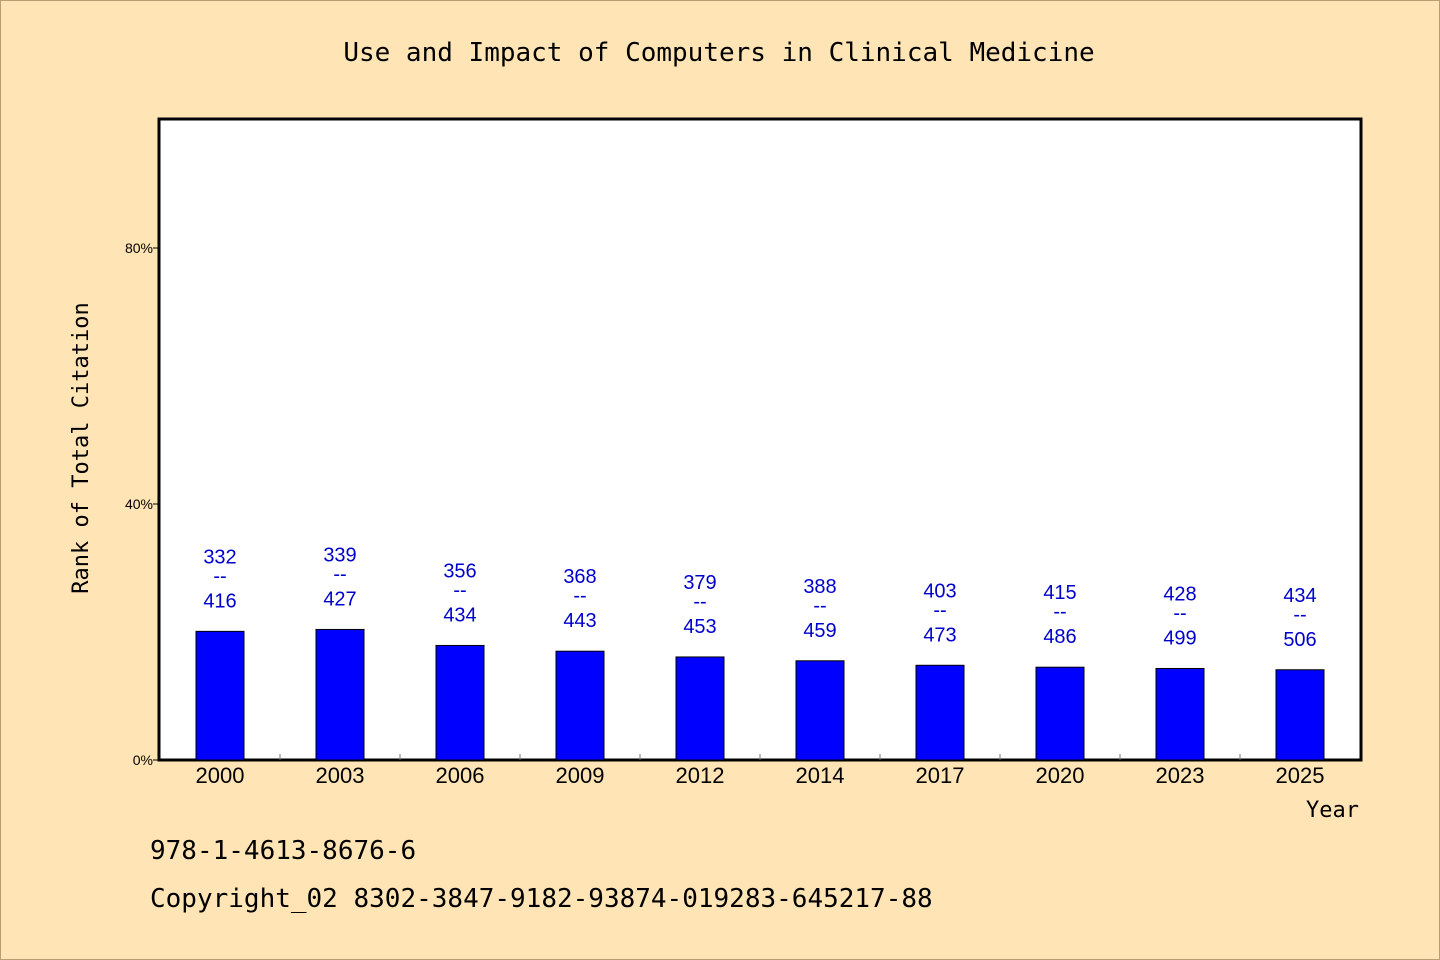  I want to click on x-tick-label: 2023, so click(1180, 775).